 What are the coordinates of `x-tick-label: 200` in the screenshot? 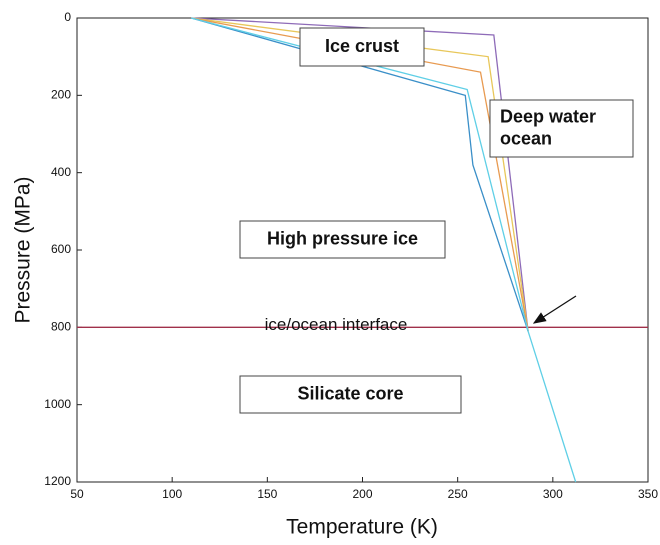 It's located at (362, 494).